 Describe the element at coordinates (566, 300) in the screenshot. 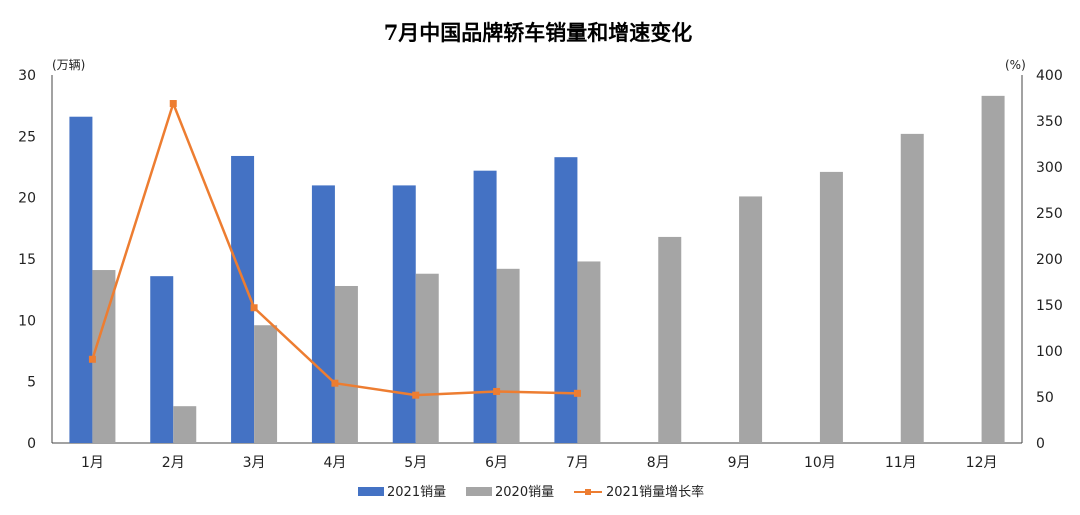

I see `bar-2021销量-7月` at that location.